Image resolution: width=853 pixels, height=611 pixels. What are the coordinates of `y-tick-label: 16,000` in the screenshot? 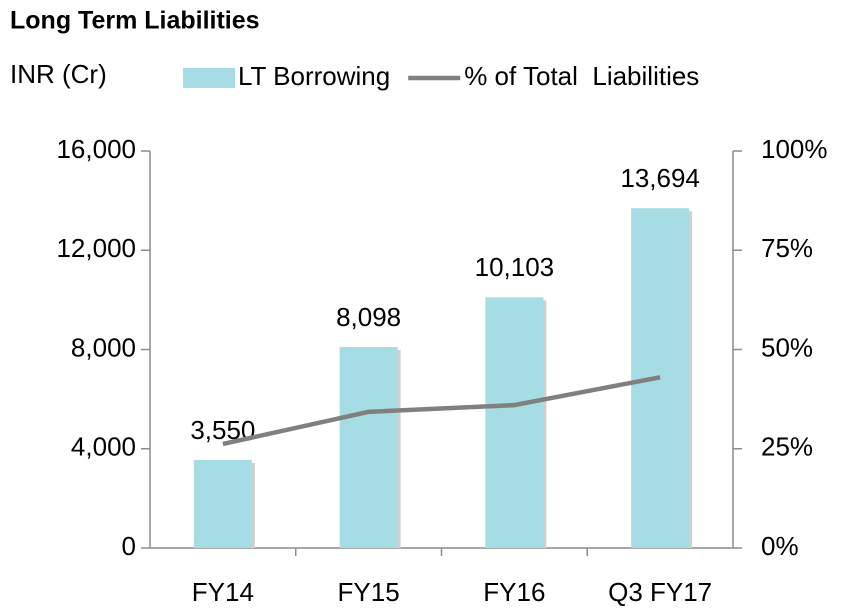 It's located at (96, 149).